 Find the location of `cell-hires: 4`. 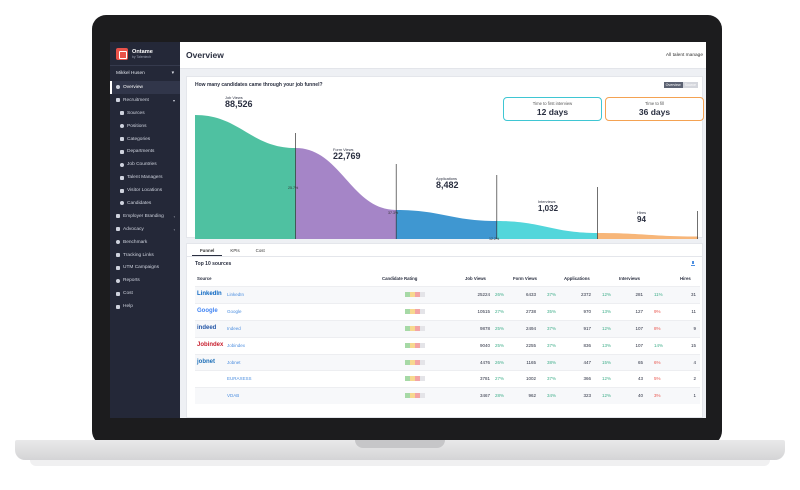

cell-hires: 4 is located at coordinates (694, 362).